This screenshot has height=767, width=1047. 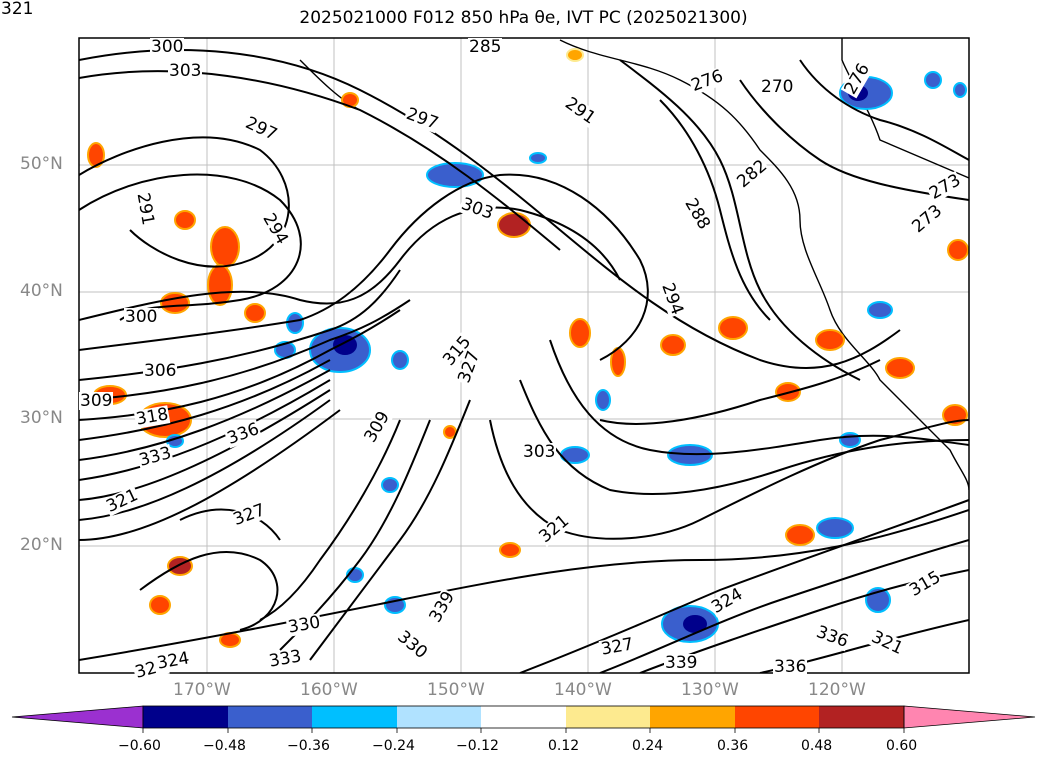 I want to click on colorbar-tick-label: 0.12, so click(x=564, y=746).